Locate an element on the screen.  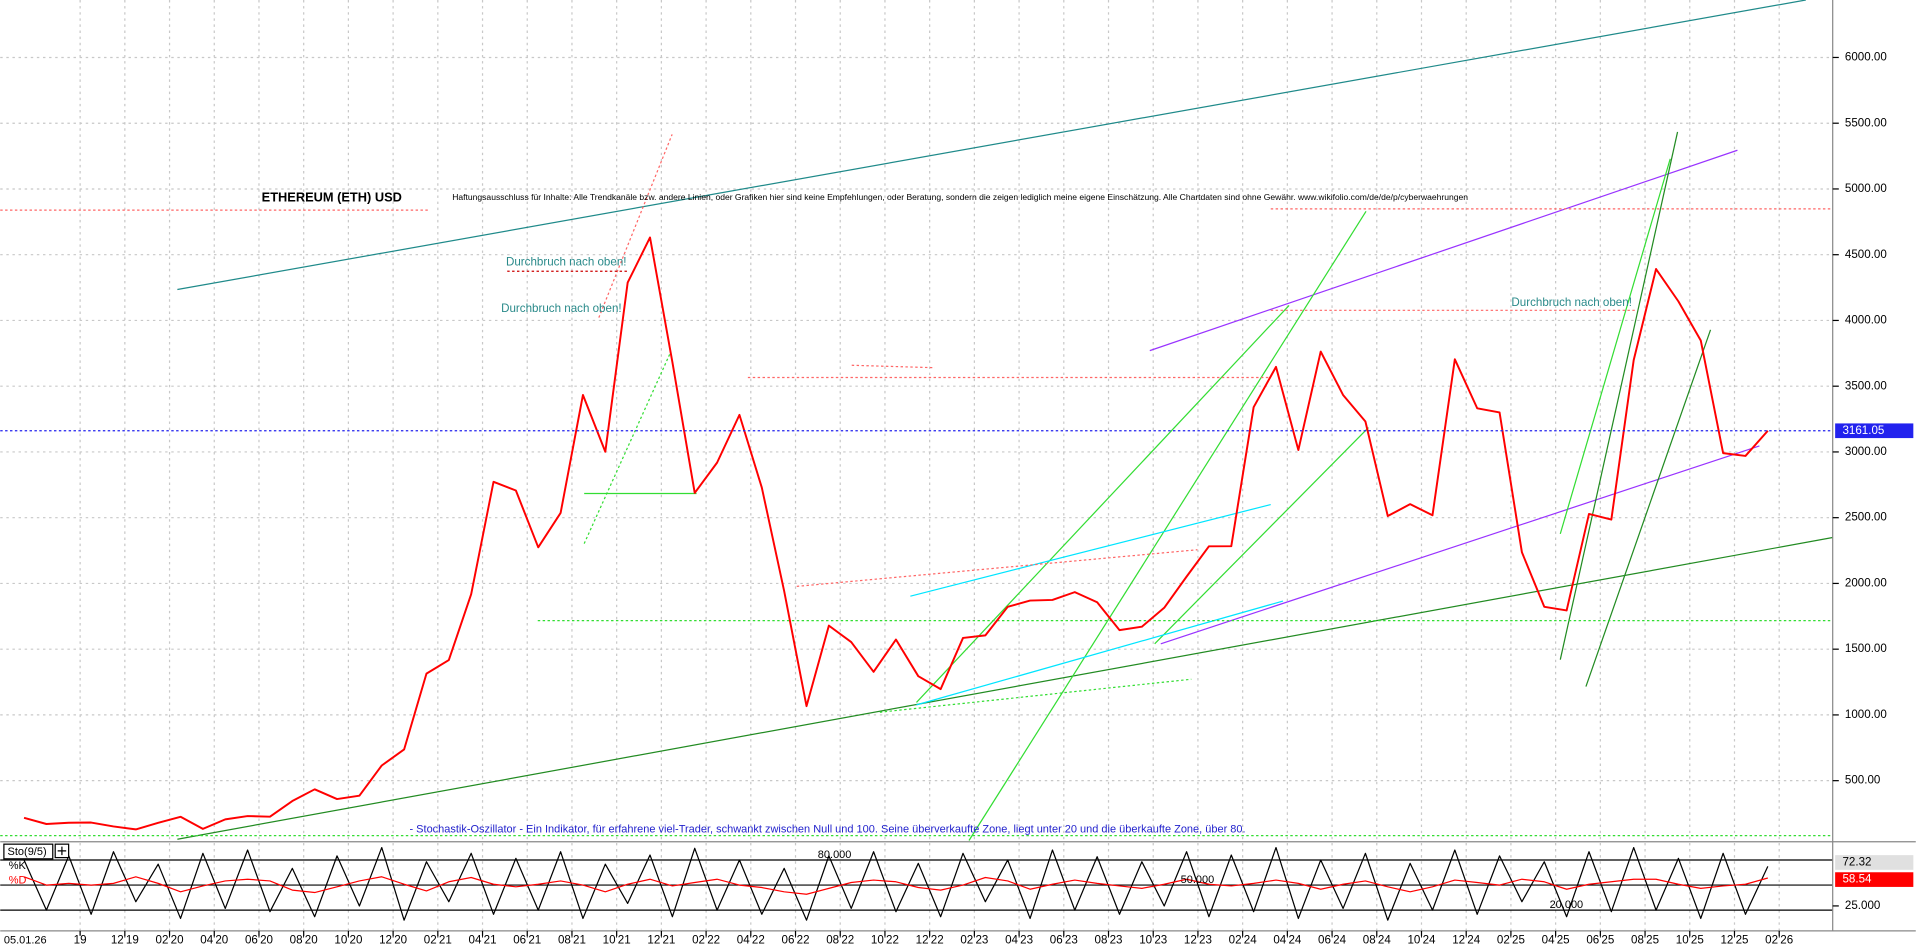
x-tick-label: 12'24 is located at coordinates (1466, 940).